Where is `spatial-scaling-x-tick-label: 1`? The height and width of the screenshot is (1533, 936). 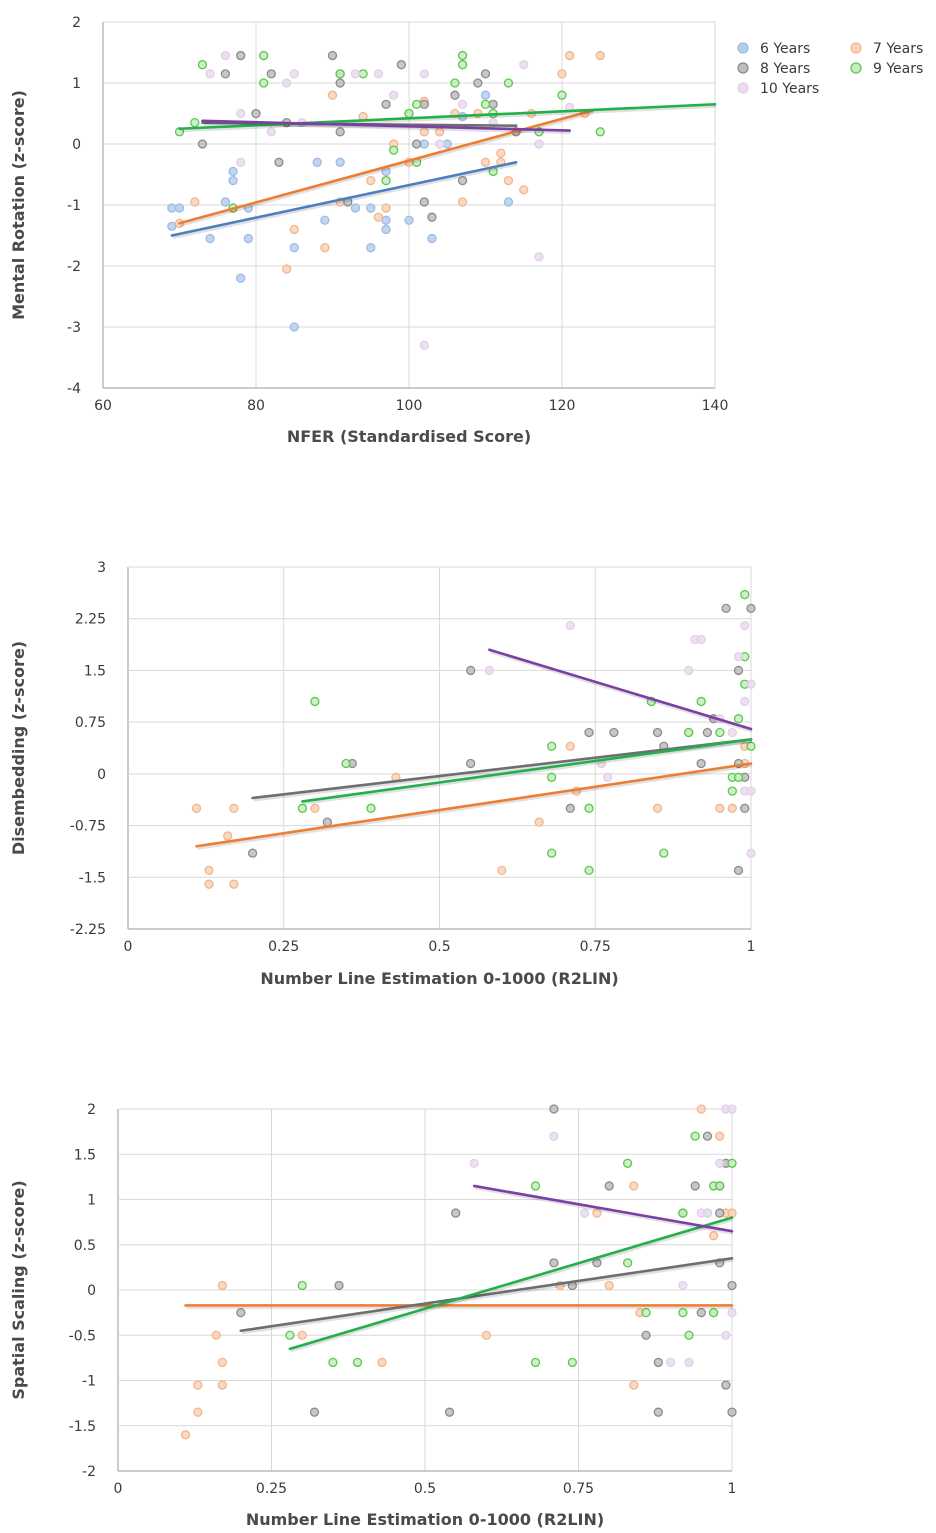
spatial-scaling-x-tick-label: 1 is located at coordinates (732, 1489).